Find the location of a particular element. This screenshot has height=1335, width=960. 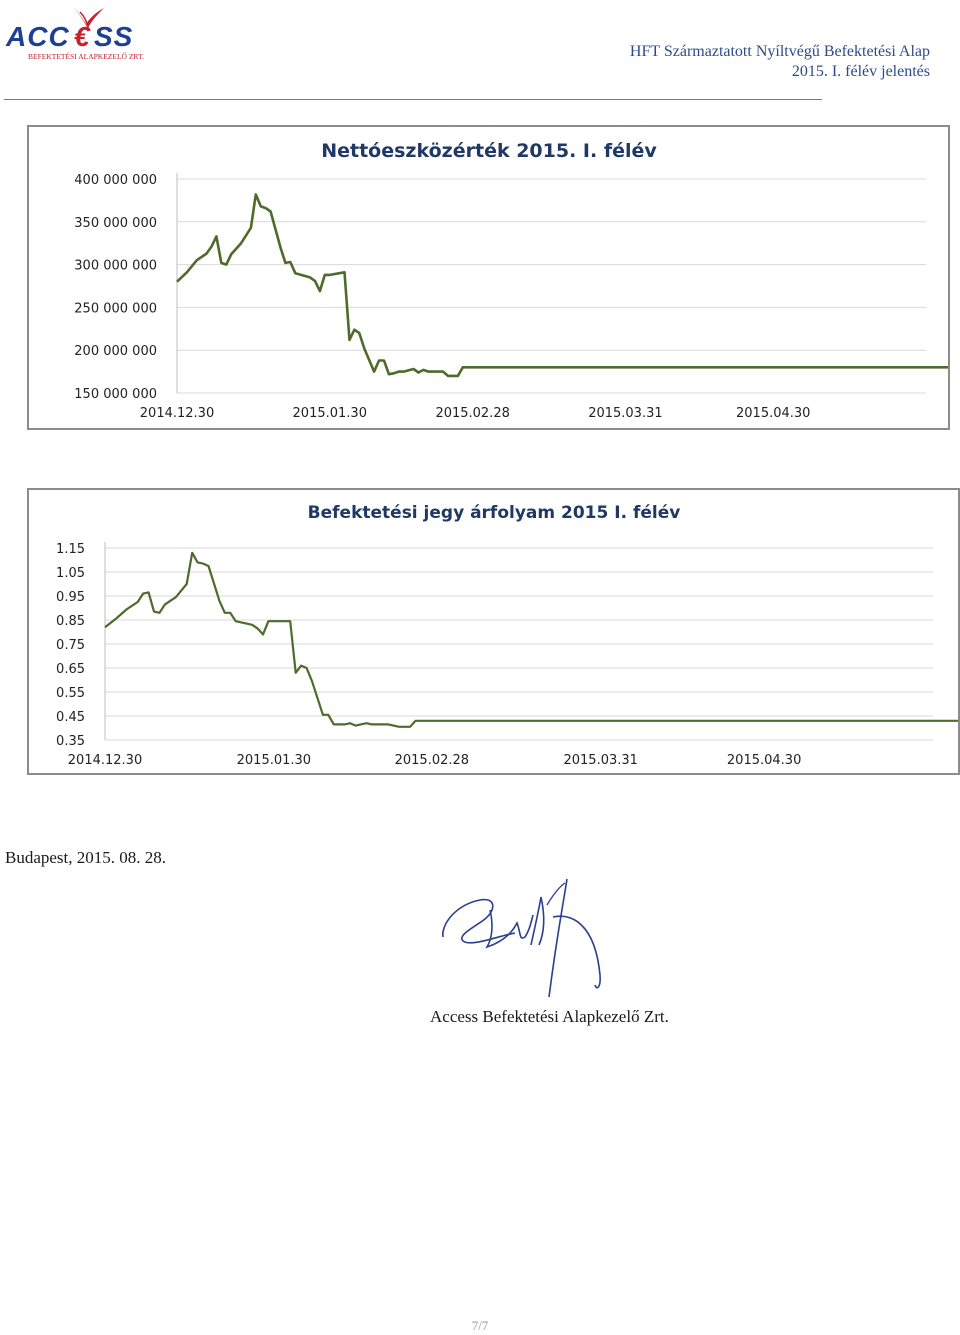

chart-title: Befektetési jegy árfolyam 2015 I. félév is located at coordinates (494, 513).